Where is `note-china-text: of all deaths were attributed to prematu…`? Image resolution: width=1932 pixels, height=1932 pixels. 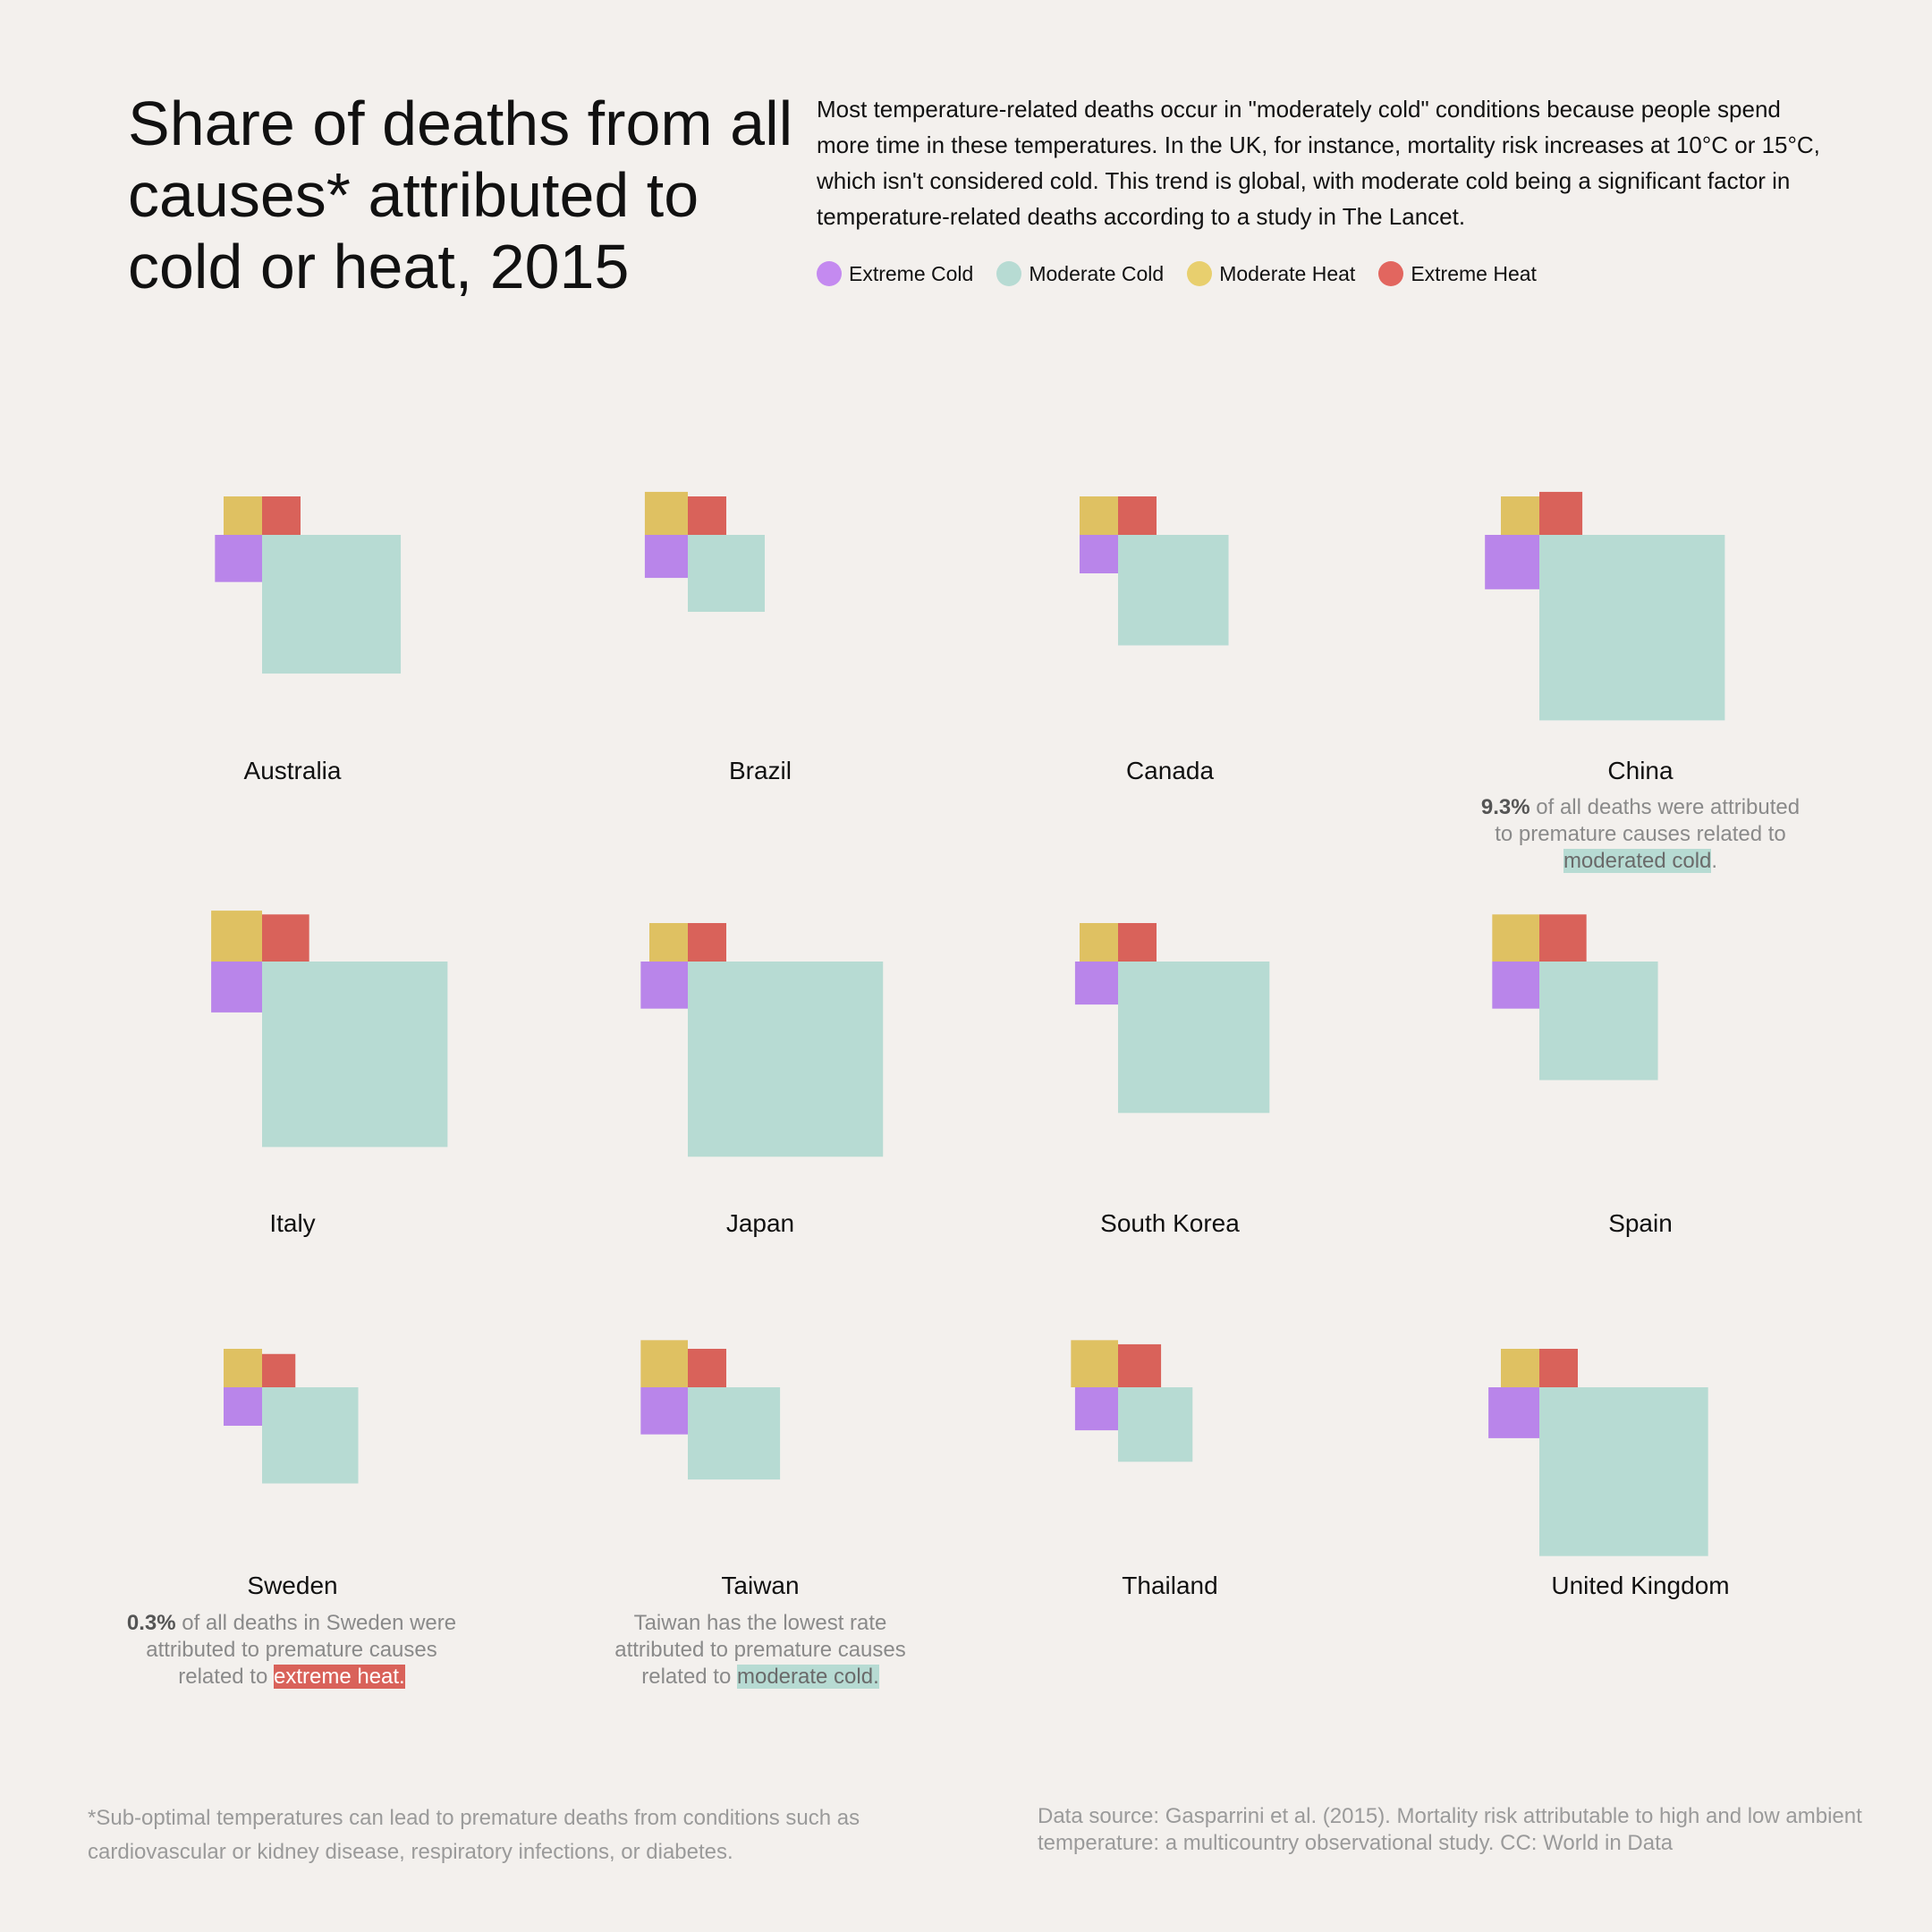
note-china-text: of all deaths were attributed to prematu… is located at coordinates (1648, 820).